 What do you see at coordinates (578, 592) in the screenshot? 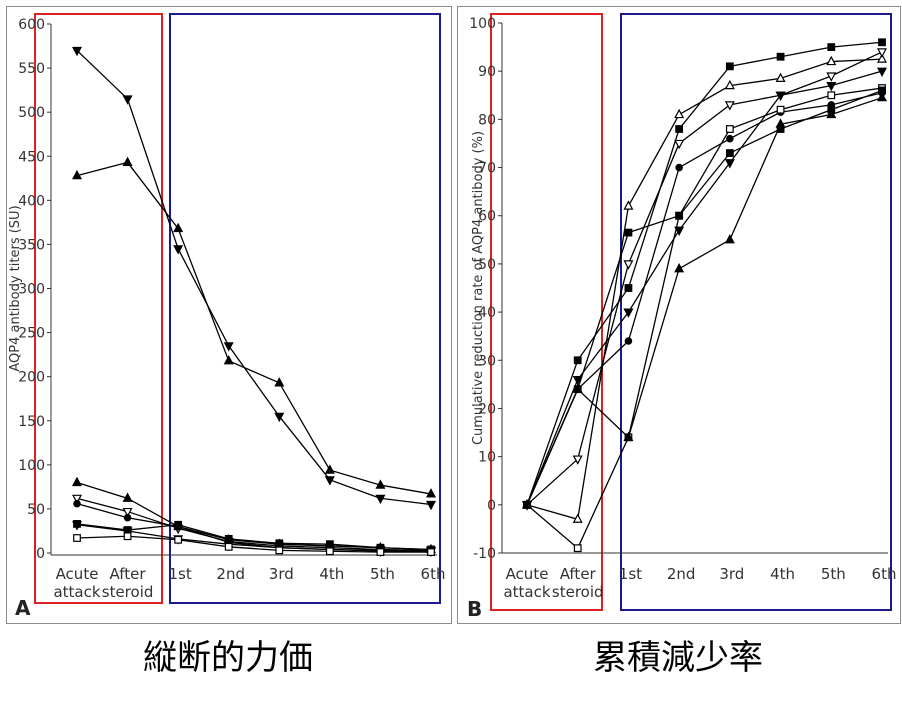
I see `x-tick-label: steroid` at bounding box center [578, 592].